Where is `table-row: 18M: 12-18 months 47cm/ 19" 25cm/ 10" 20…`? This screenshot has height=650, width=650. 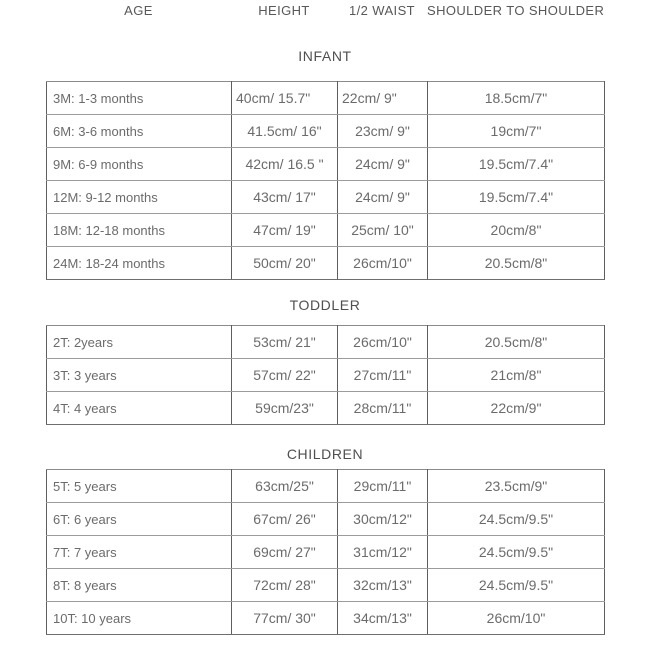
table-row: 18M: 12-18 months 47cm/ 19" 25cm/ 10" 20… is located at coordinates (325, 230).